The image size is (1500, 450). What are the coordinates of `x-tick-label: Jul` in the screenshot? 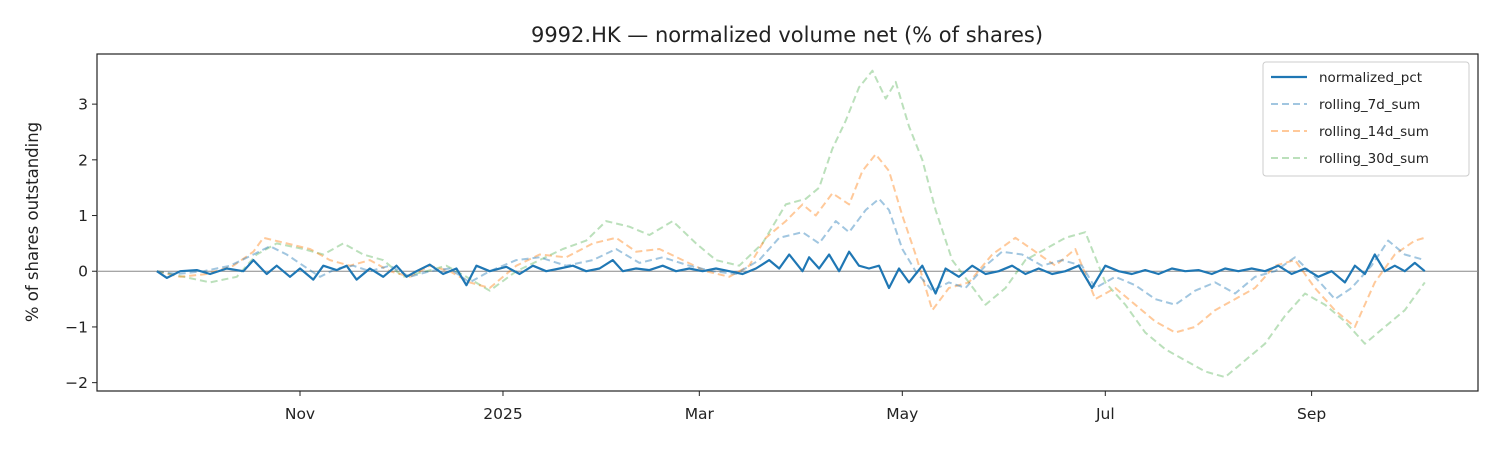 It's located at (1105, 414).